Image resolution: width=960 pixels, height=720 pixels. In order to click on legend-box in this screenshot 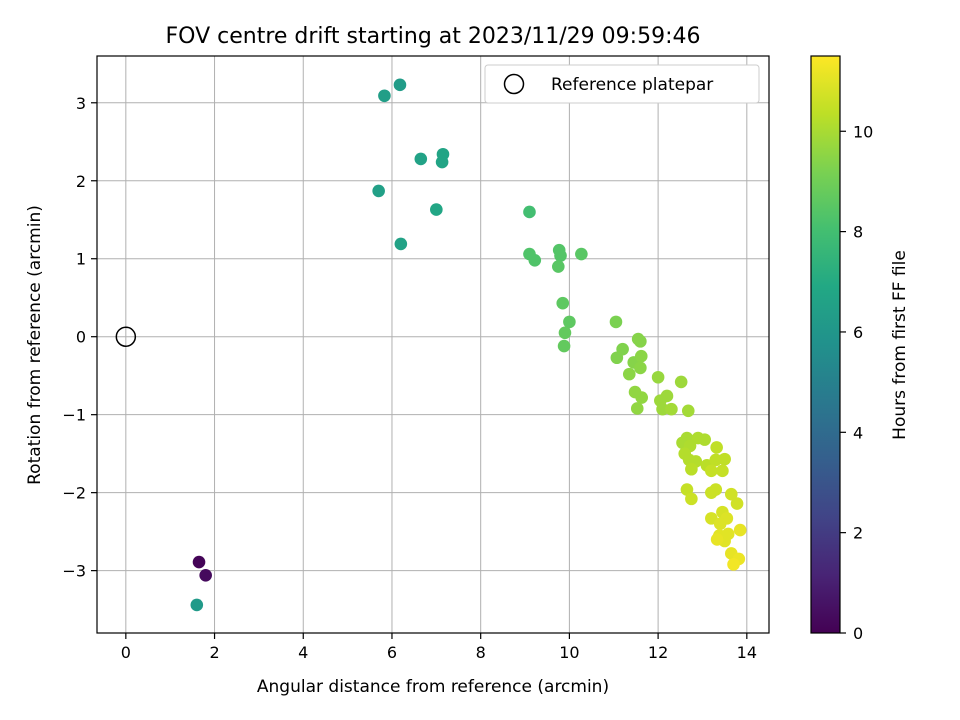, I will do `click(622, 84)`.